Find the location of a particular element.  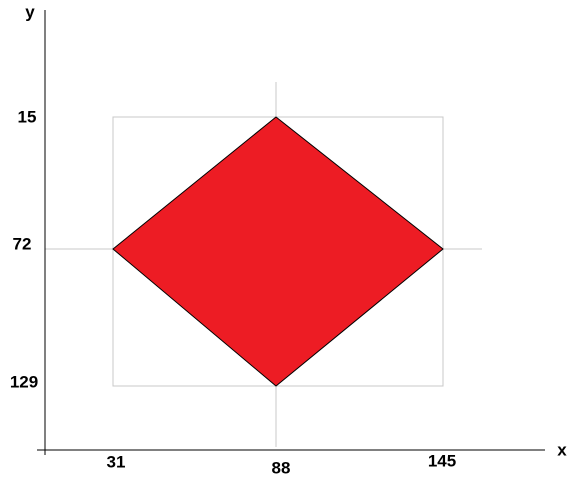

x-tick-label: 88 is located at coordinates (281, 467).